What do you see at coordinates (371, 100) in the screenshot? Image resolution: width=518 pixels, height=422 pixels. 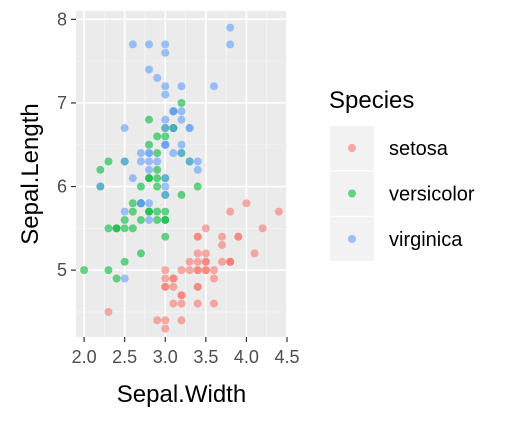 I see `legend-title: Species` at bounding box center [371, 100].